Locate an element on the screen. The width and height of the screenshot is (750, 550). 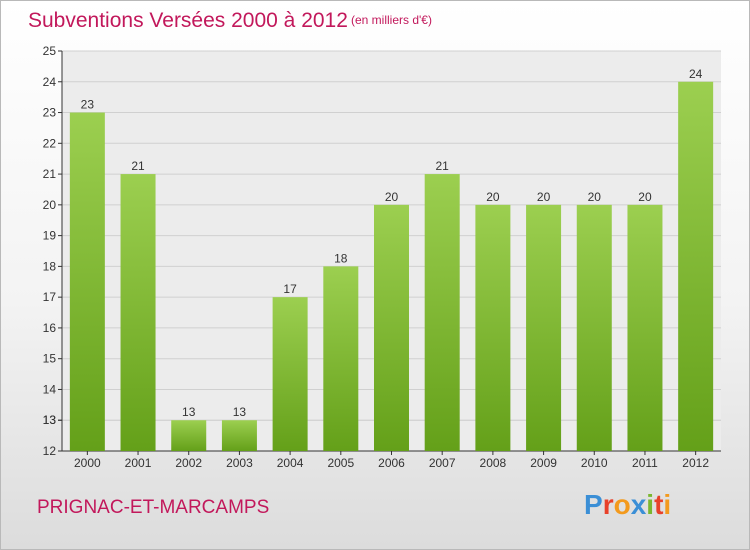
chart-title: Subventions Versées 2000 à 2012 is located at coordinates (188, 20).